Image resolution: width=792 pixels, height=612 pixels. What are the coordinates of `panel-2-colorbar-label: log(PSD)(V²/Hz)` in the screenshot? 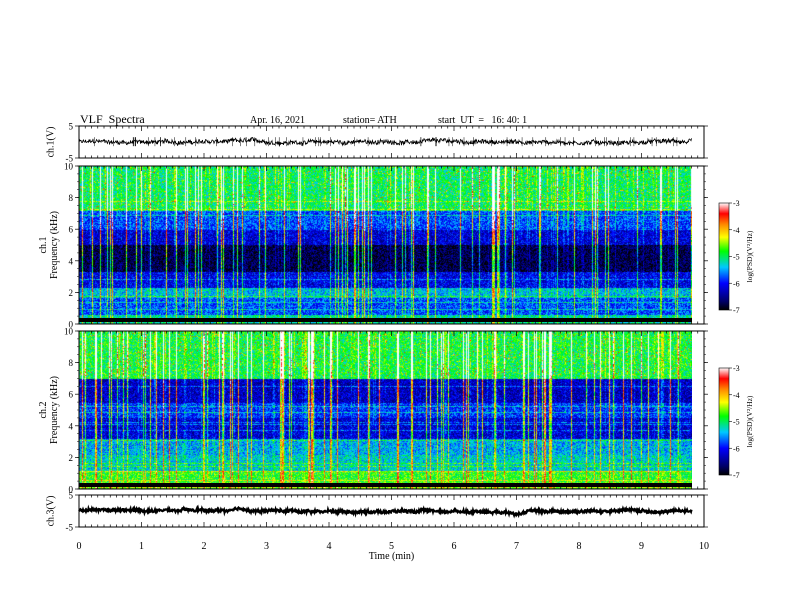 It's located at (749, 256).